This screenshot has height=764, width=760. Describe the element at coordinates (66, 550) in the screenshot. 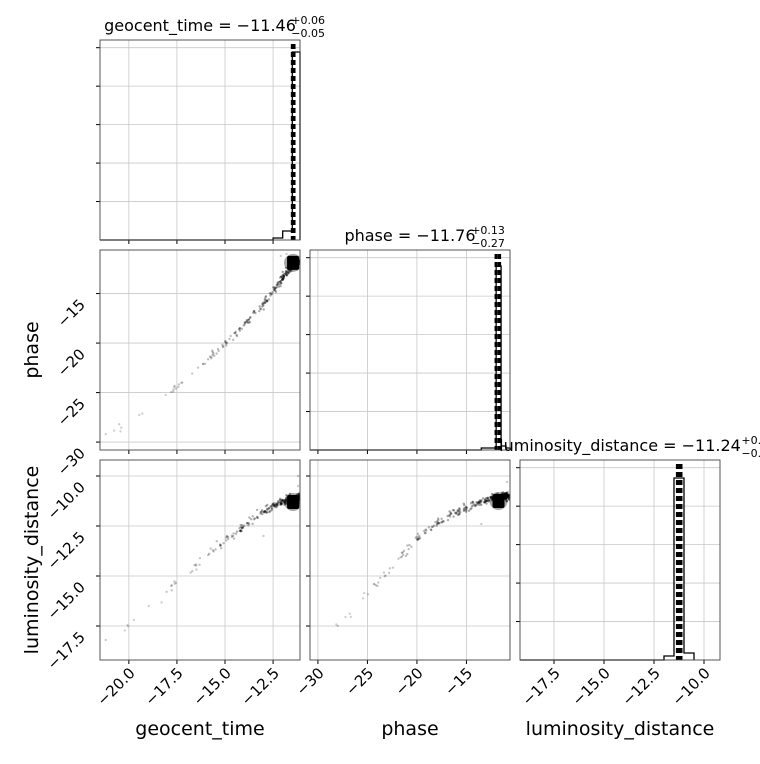

I see `y-tick-label: −12.5` at that location.